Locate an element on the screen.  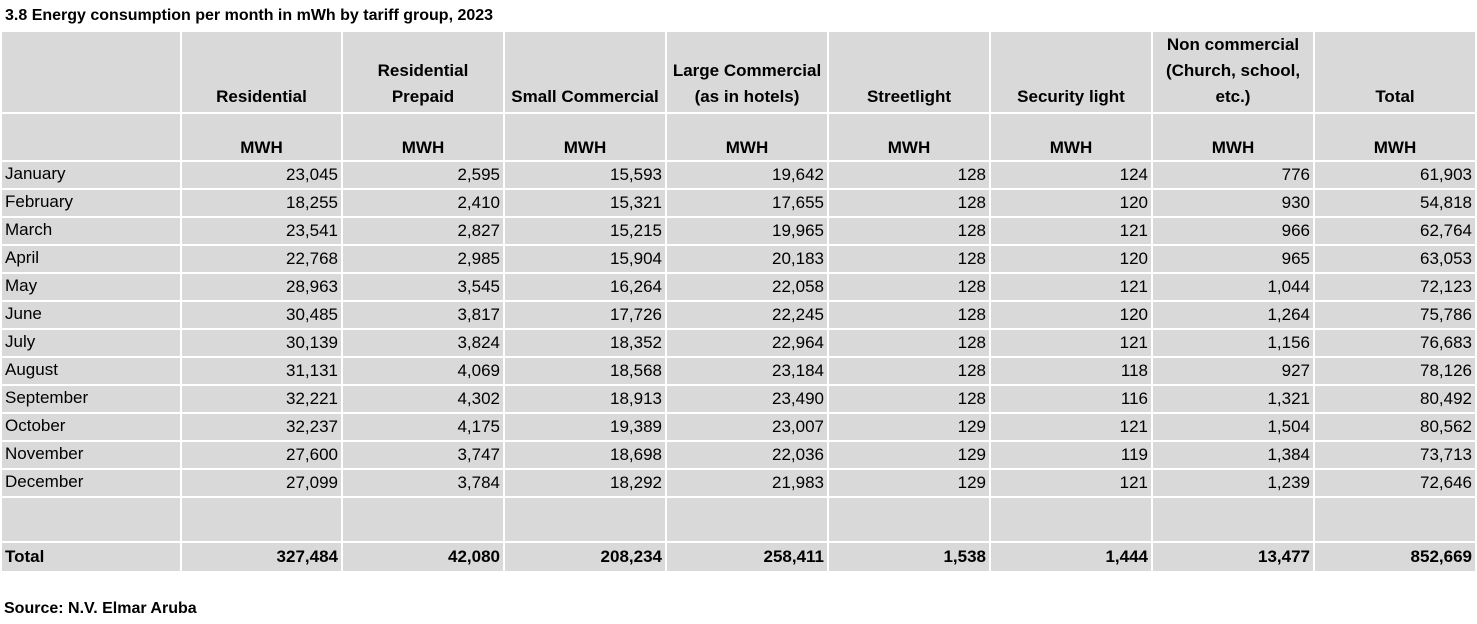
month-label: December is located at coordinates (91, 483).